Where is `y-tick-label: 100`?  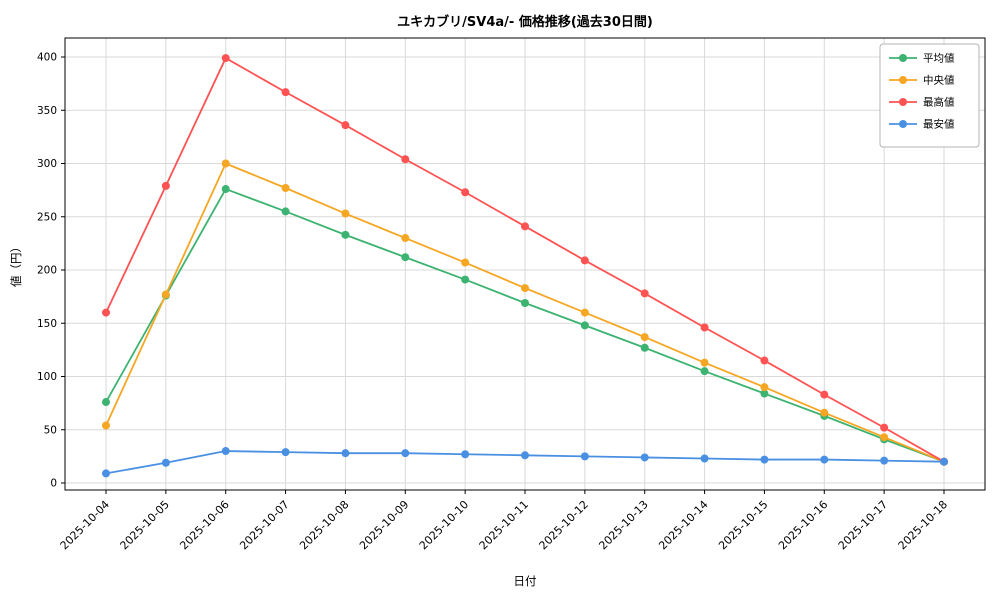
y-tick-label: 100 is located at coordinates (47, 377).